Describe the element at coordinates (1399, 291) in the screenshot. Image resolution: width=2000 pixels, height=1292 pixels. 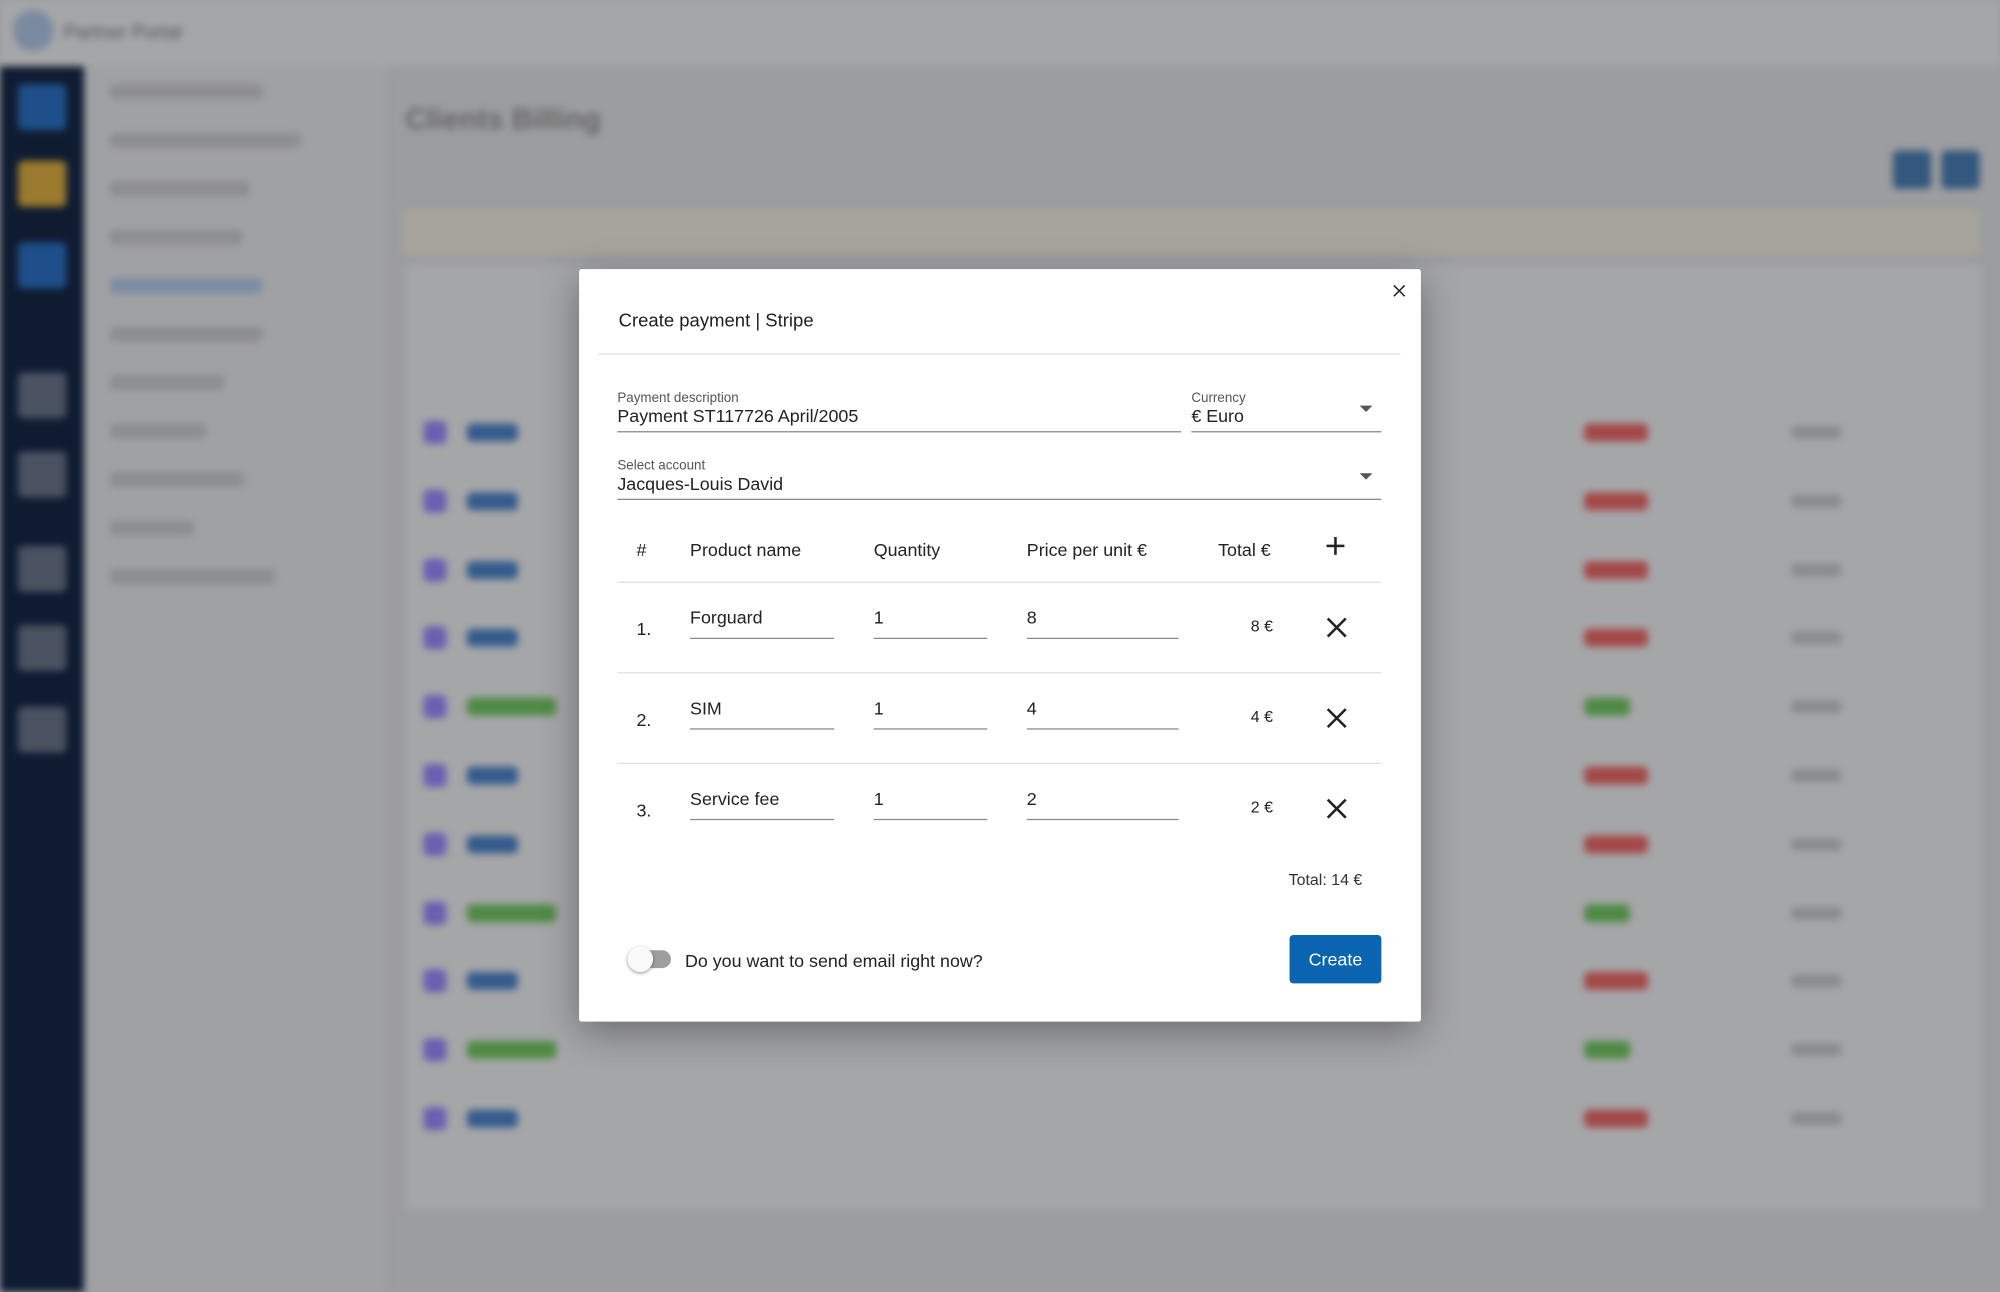
I see `close-button` at that location.